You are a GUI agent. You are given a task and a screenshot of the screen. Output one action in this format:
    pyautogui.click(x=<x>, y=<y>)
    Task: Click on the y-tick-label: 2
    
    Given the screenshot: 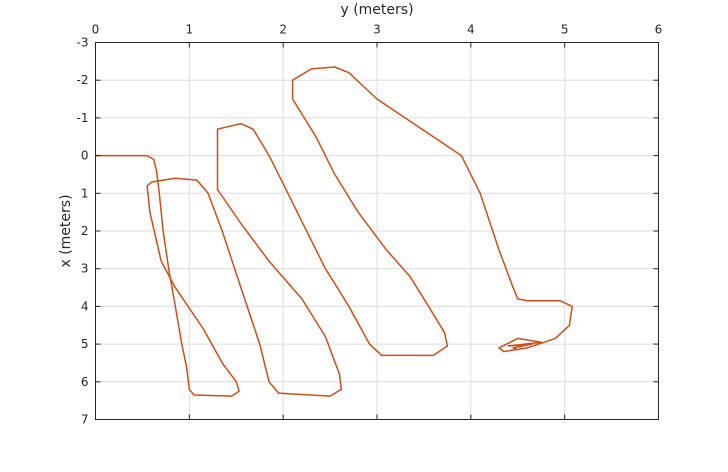 What is the action you would take?
    pyautogui.click(x=85, y=231)
    